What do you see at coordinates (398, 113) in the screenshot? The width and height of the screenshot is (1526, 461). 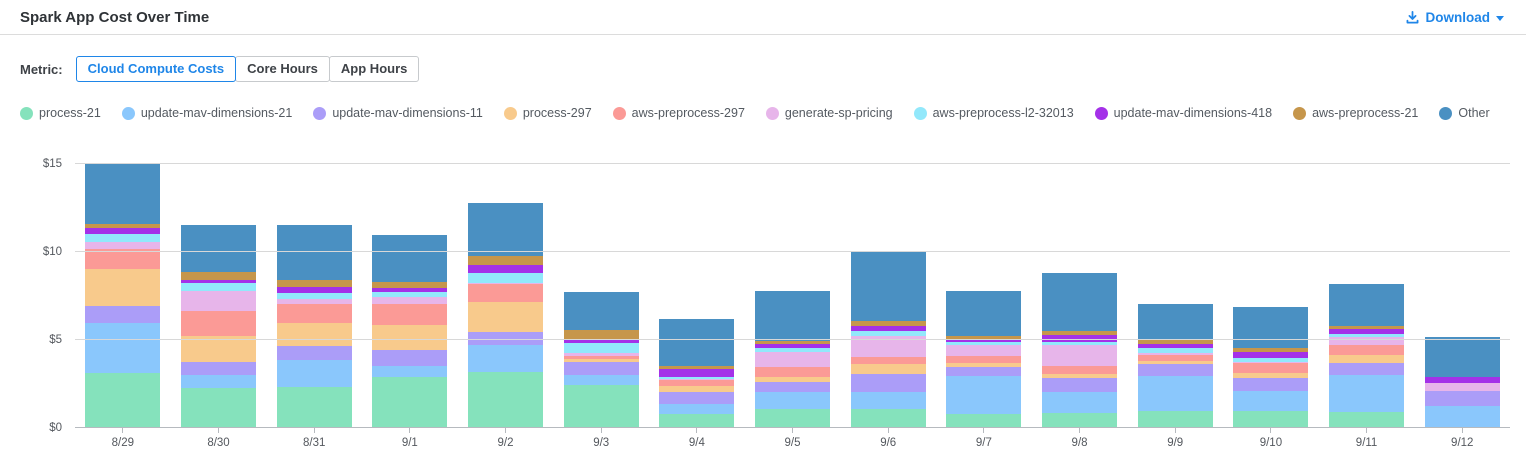 I see `legend-item-update-mav-dimensions-11: update-mav-dimensions-11` at bounding box center [398, 113].